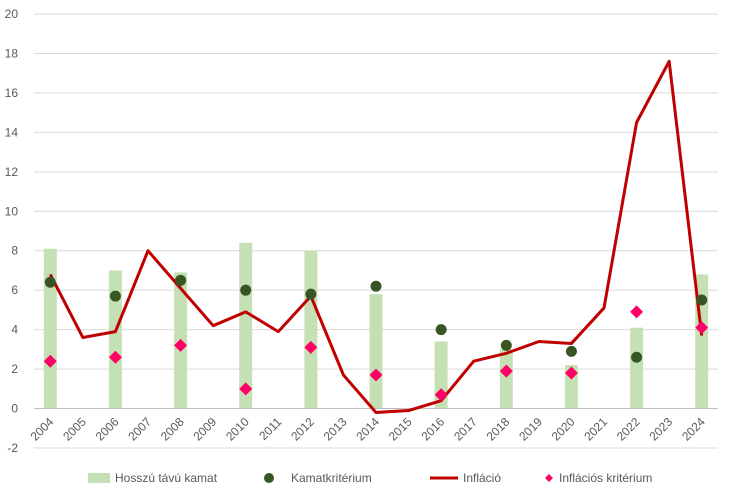 The image size is (730, 493). What do you see at coordinates (204, 429) in the screenshot?
I see `x-tick-label: 2009` at bounding box center [204, 429].